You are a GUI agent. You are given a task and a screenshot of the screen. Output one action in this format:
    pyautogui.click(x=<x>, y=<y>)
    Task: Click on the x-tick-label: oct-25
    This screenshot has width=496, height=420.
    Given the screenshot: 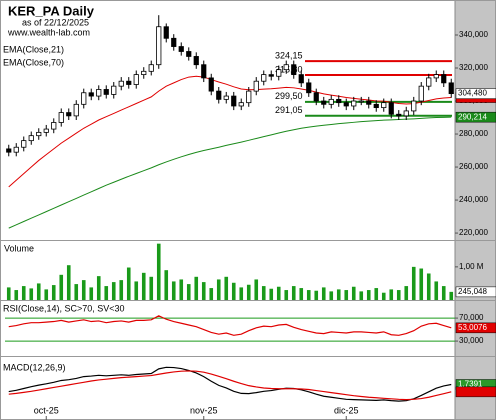 What is the action you would take?
    pyautogui.click(x=46, y=410)
    